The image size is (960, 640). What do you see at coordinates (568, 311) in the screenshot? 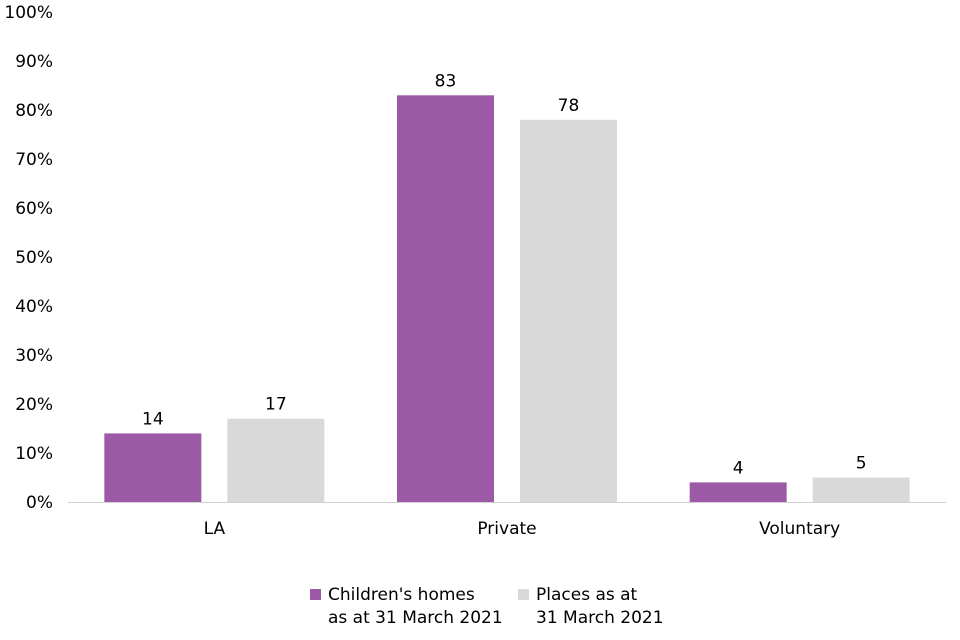
I see `bar-places-private` at bounding box center [568, 311].